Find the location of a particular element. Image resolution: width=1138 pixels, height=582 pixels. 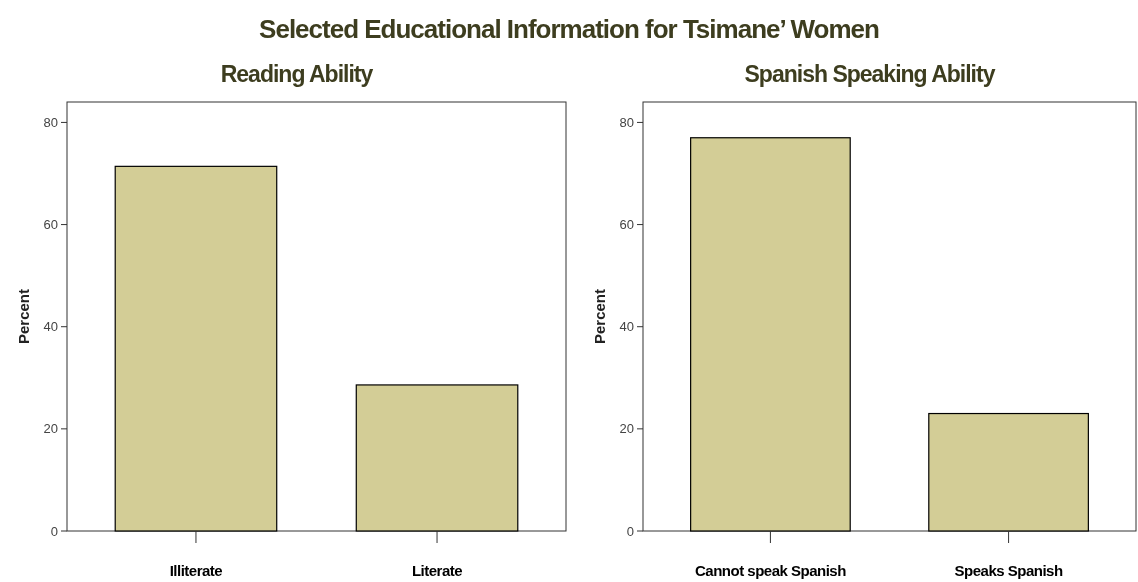

x-tick-label: Cannot speak Spanish is located at coordinates (770, 570).